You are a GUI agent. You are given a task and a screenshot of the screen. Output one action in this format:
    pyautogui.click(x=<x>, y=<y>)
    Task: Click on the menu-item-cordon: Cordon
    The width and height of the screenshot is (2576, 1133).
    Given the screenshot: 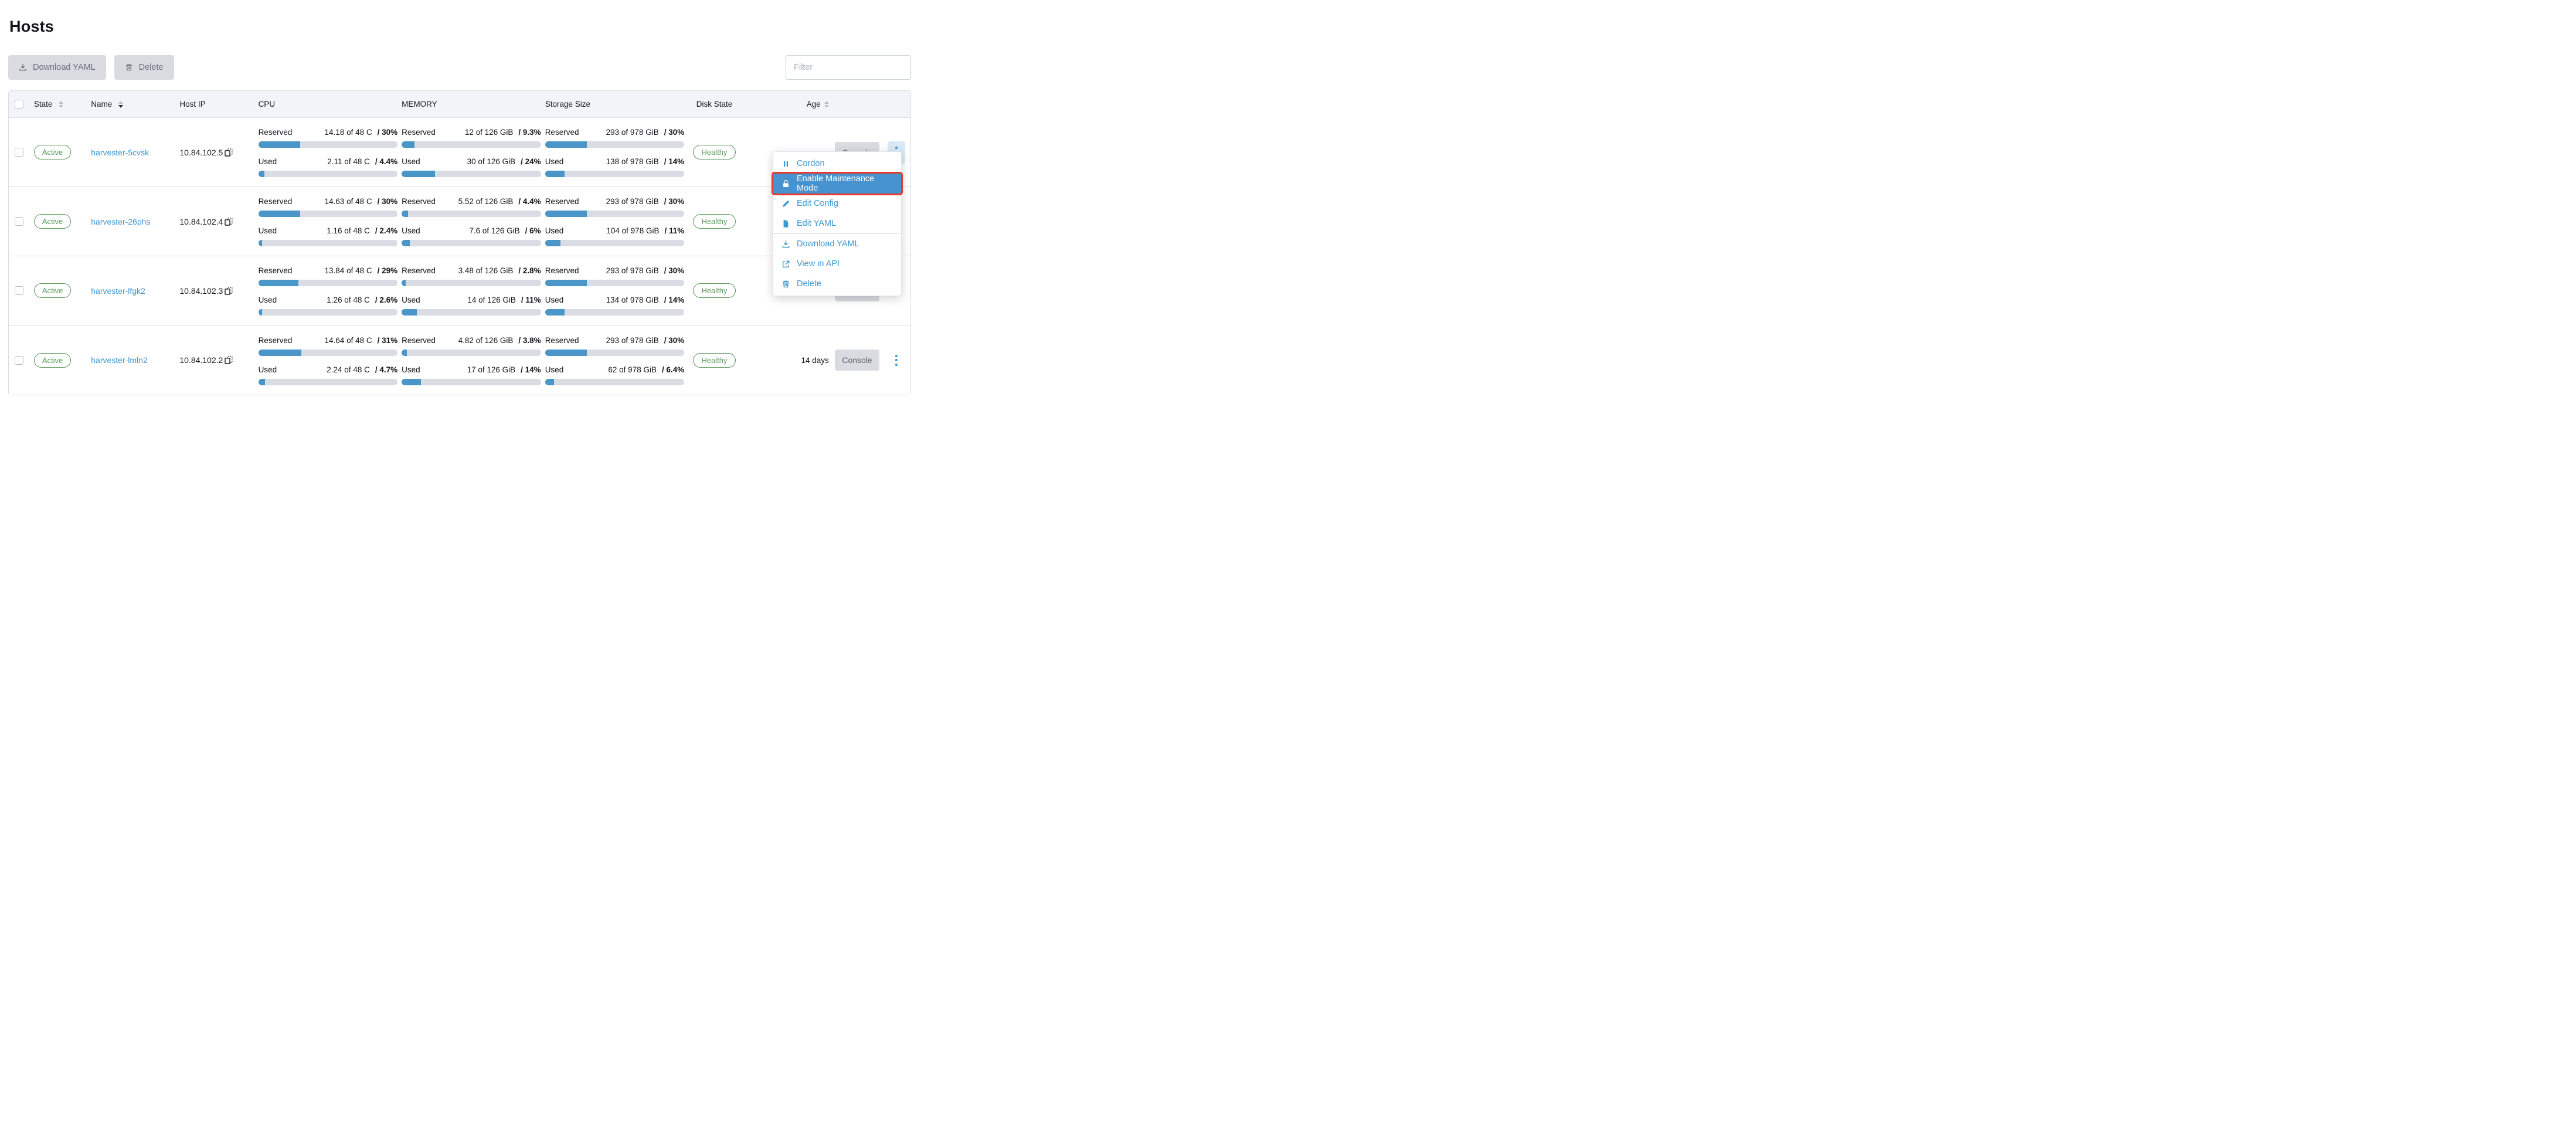 What is the action you would take?
    pyautogui.click(x=837, y=164)
    